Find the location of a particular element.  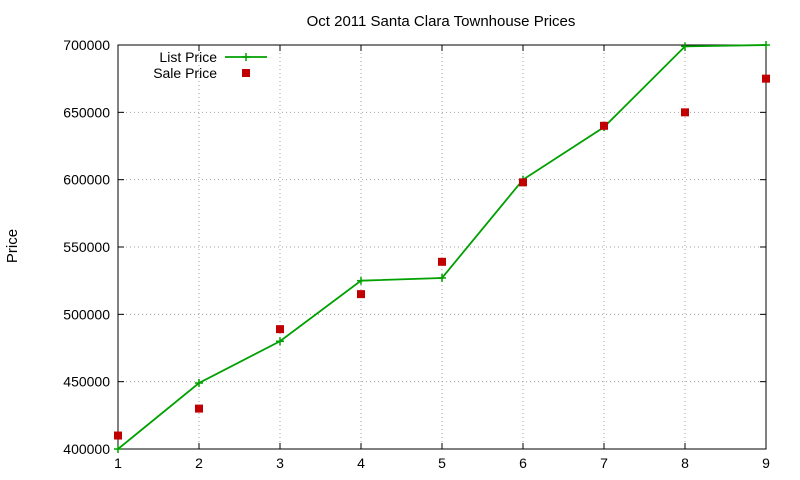

chart-title: Oct 2011 Santa Clara Townhouse Prices is located at coordinates (441, 21).